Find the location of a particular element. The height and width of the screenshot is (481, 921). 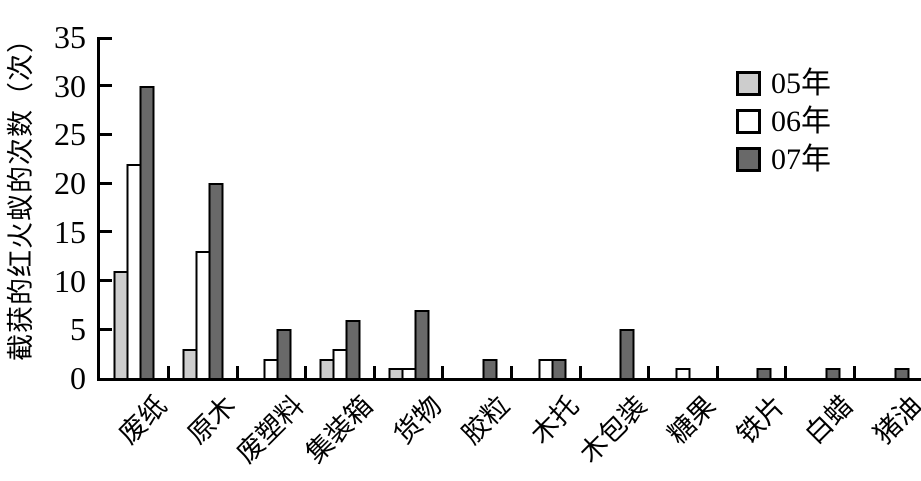

y-tick-label: 30 is located at coordinates (70, 85).